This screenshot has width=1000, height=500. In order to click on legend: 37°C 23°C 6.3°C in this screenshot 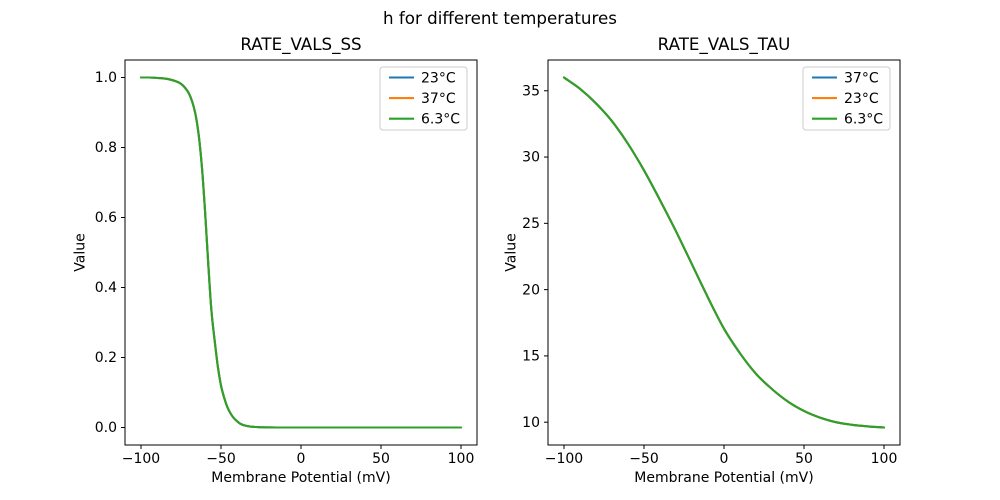, I will do `click(846, 98)`.